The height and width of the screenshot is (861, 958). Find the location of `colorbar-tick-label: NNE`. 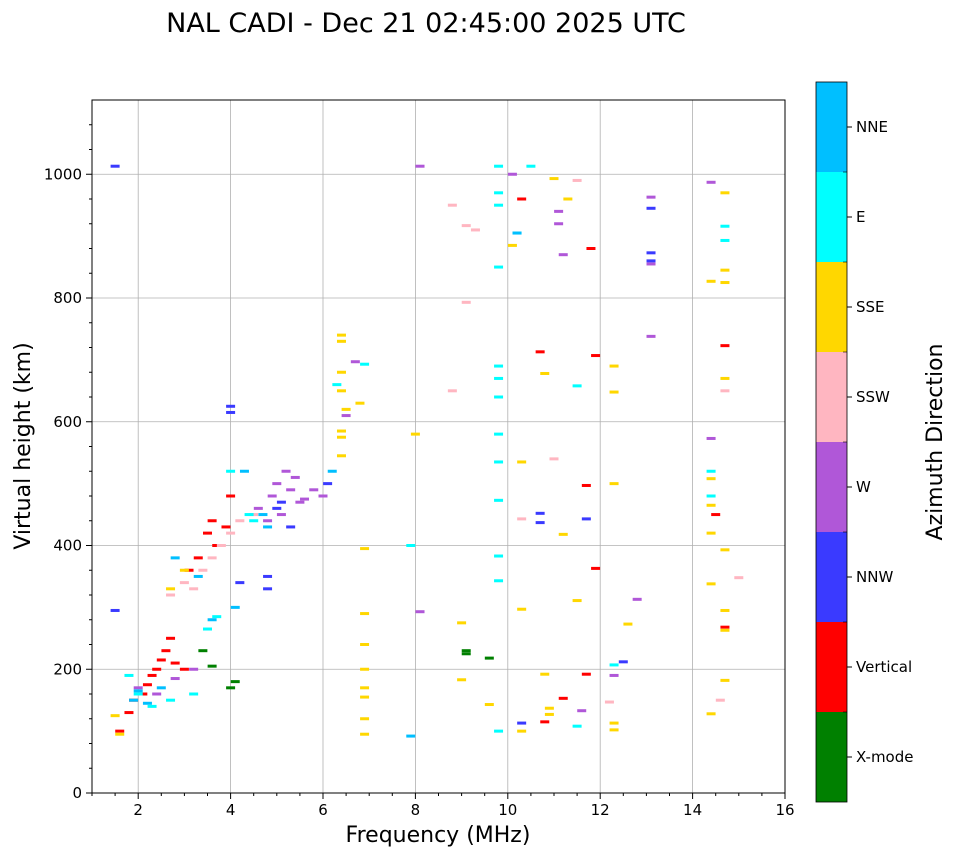

colorbar-tick-label: NNE is located at coordinates (872, 127).